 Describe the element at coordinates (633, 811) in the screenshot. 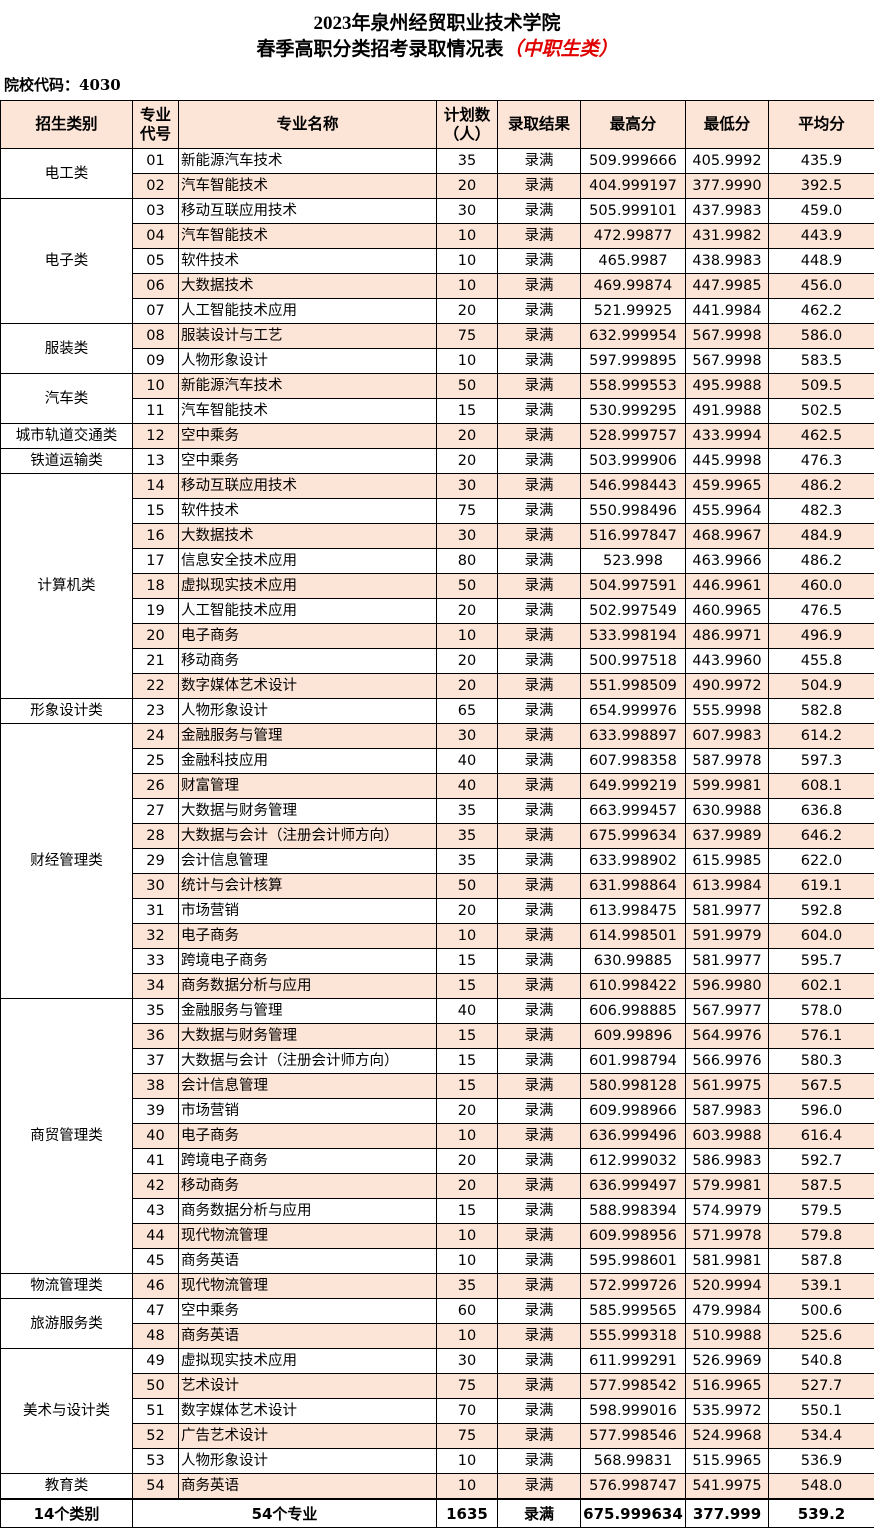

I see `max-score: 663.999457` at that location.